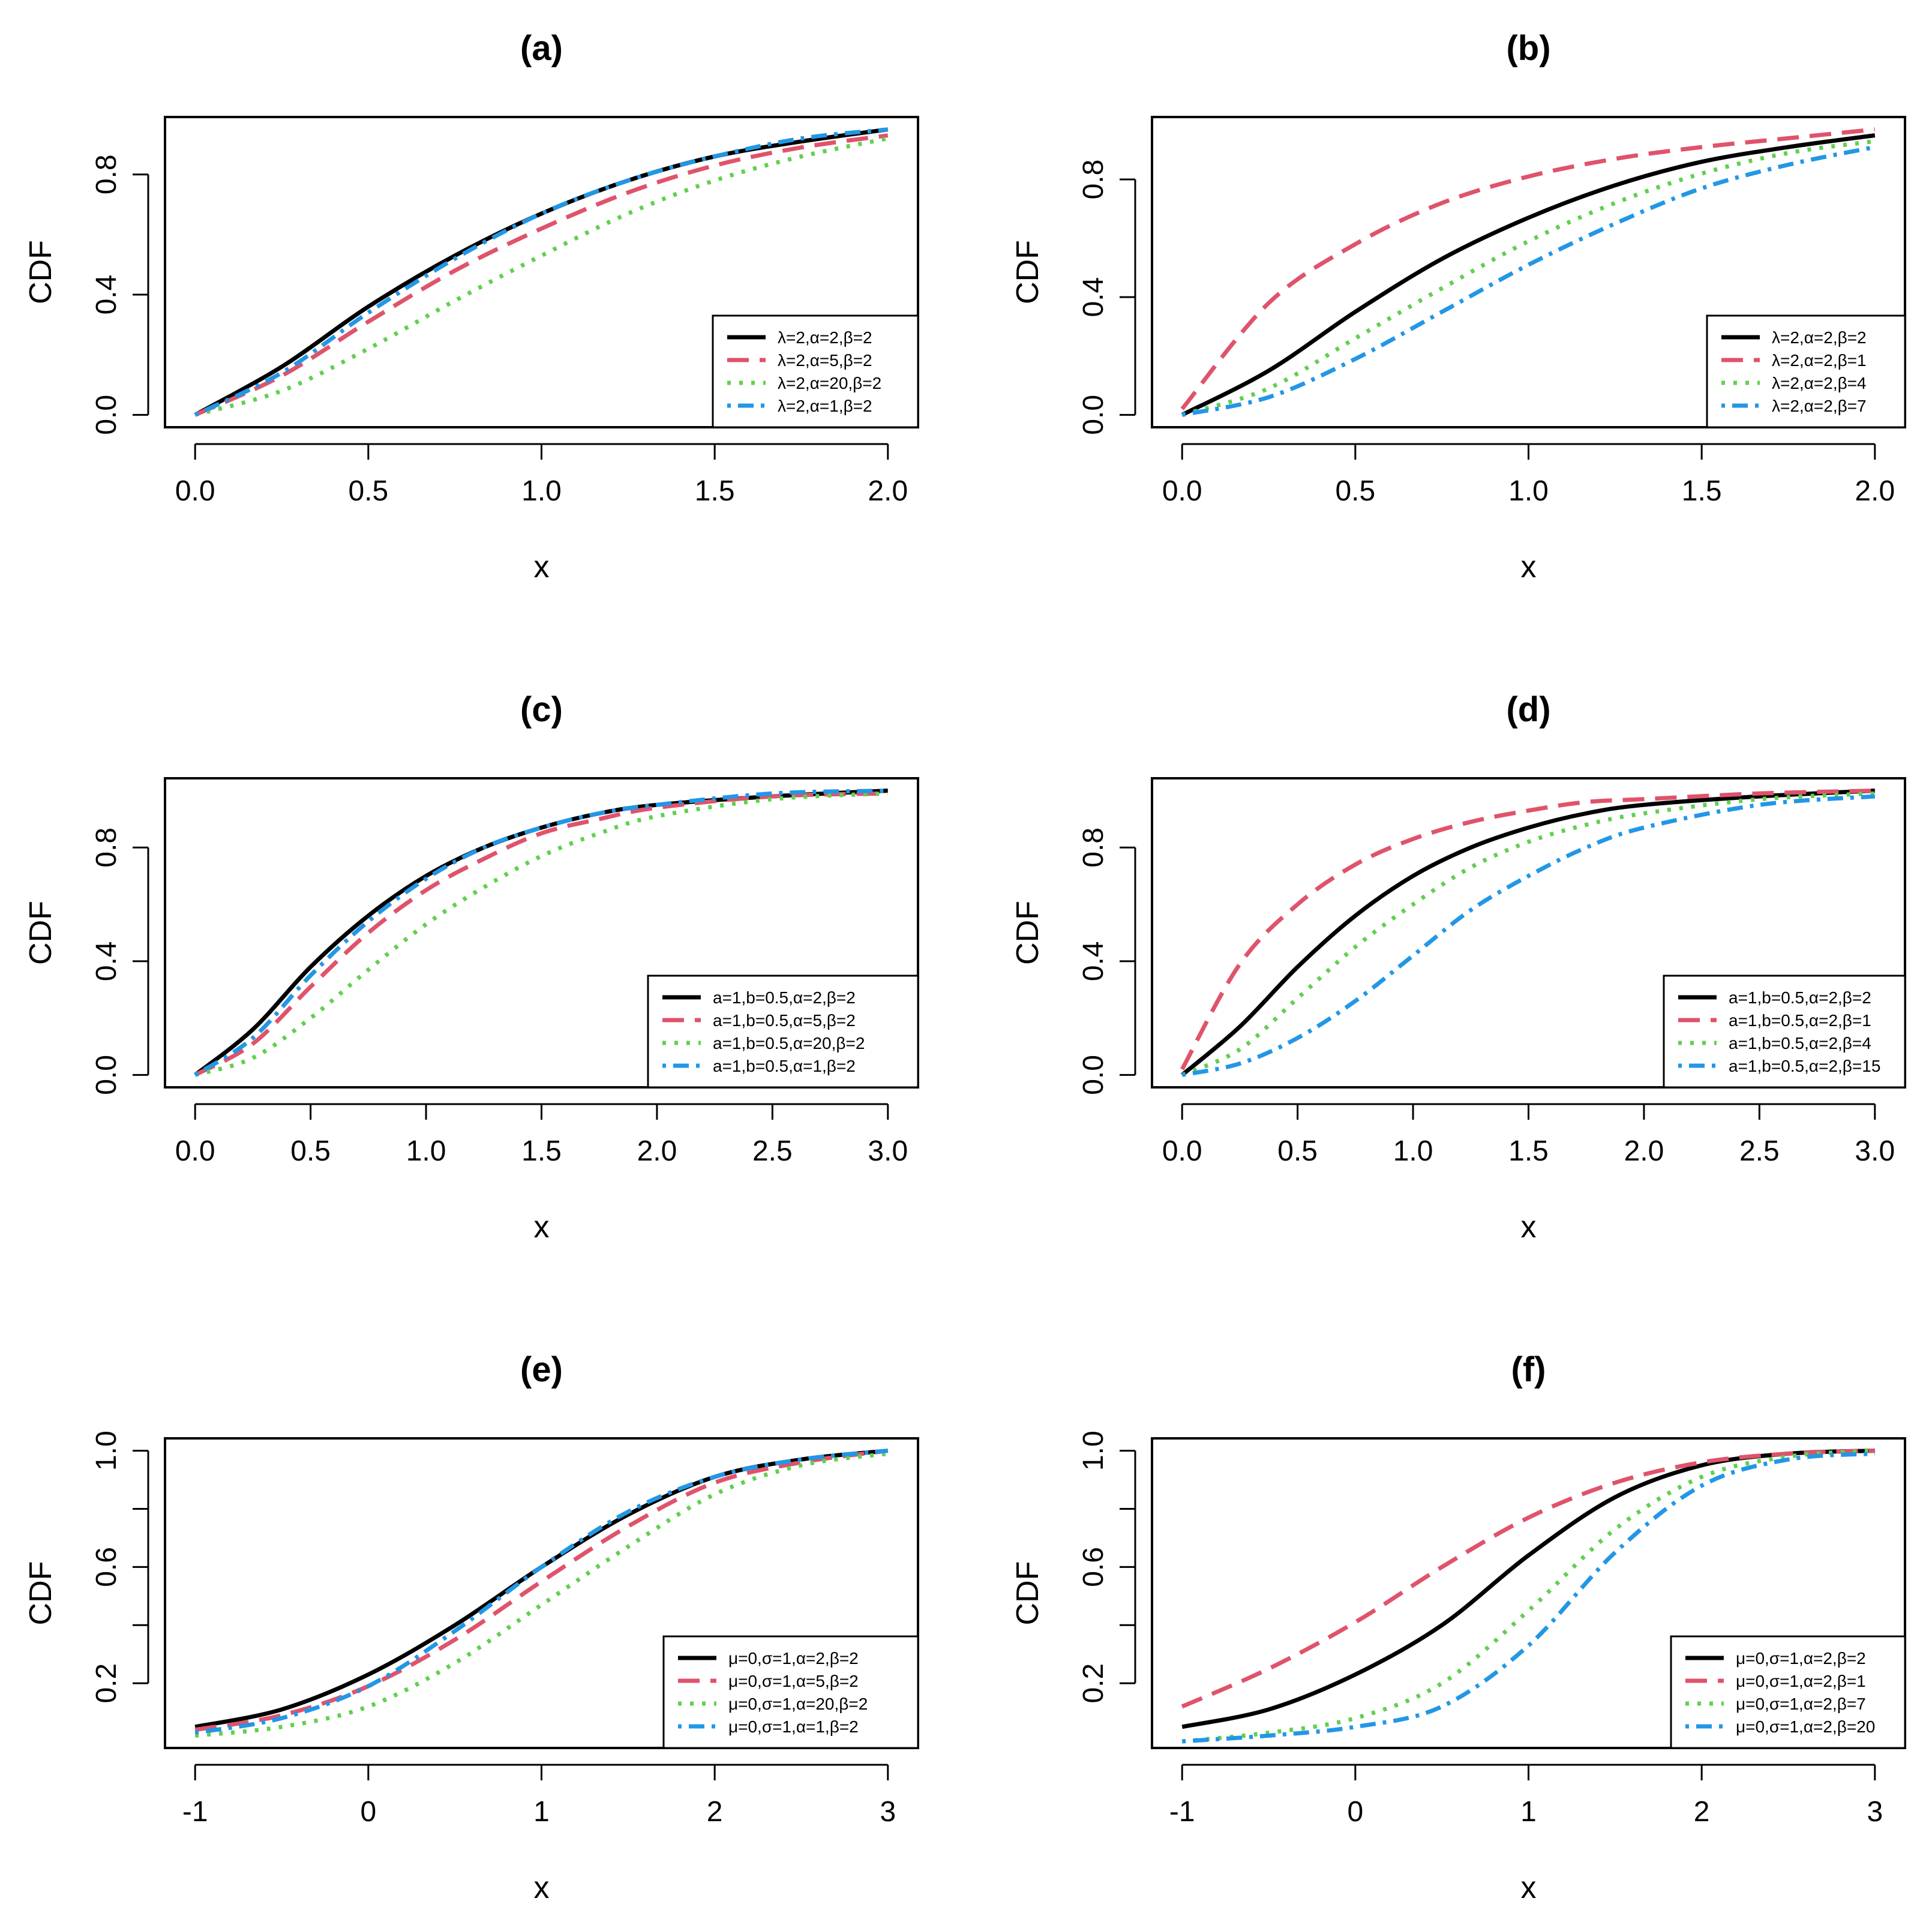 The image size is (1932, 1907). What do you see at coordinates (106, 1683) in the screenshot?
I see `y-tick-label: 0.2` at bounding box center [106, 1683].